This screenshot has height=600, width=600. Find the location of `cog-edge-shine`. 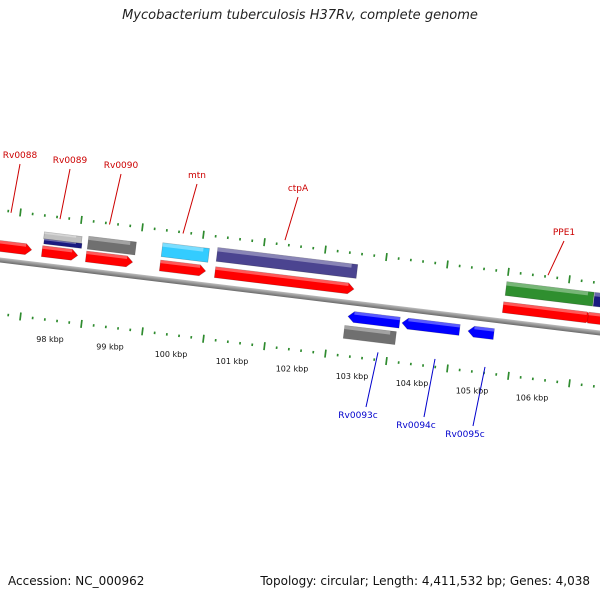

cog-edge-shine is located at coordinates (597, 295).